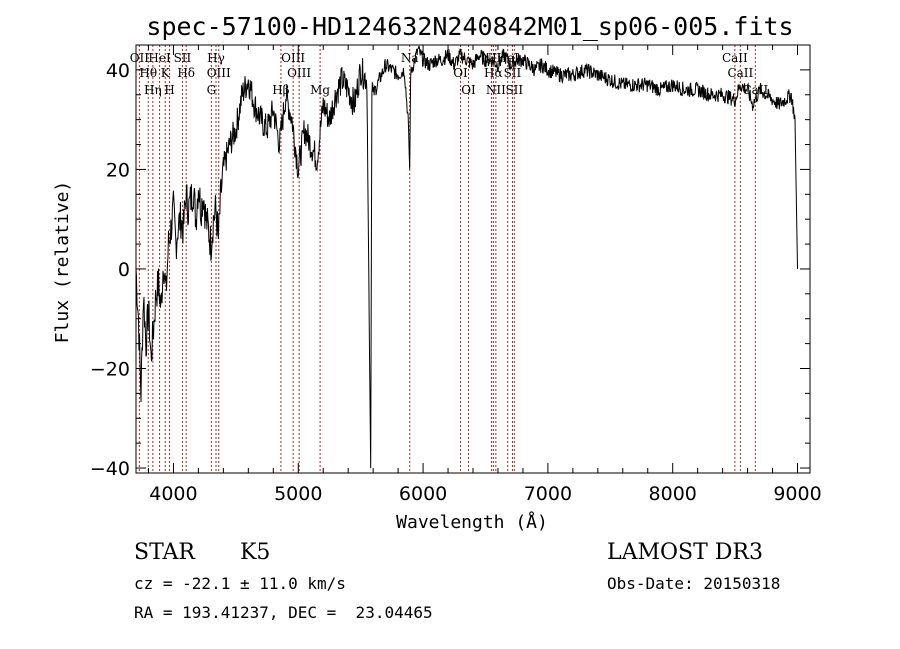 The image size is (900, 649). What do you see at coordinates (548, 494) in the screenshot?
I see `x-tick-label: 7000` at bounding box center [548, 494].